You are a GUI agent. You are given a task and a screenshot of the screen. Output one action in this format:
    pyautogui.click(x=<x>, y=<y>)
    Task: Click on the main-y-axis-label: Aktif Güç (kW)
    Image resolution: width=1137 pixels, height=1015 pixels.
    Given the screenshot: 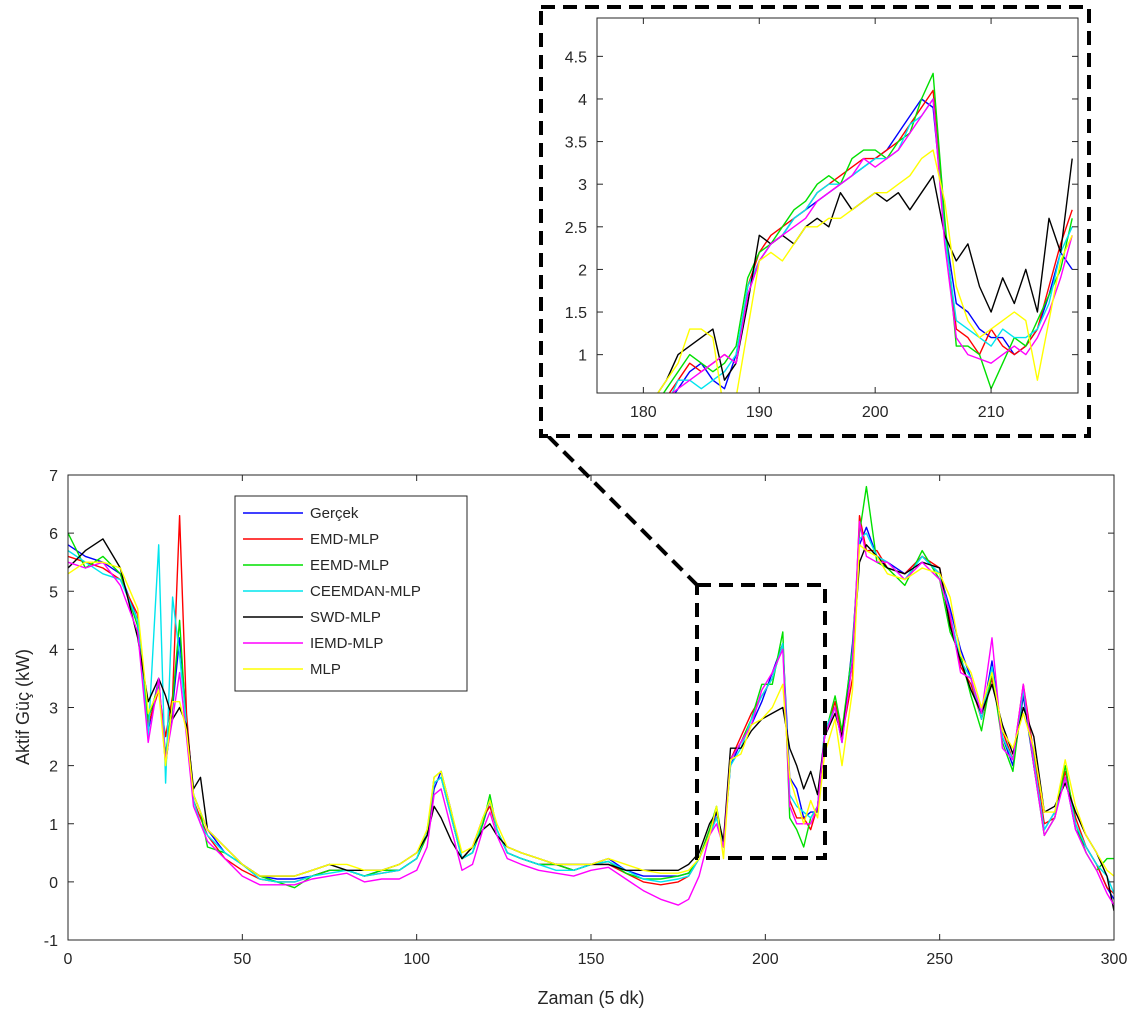 What is the action you would take?
    pyautogui.click(x=23, y=707)
    